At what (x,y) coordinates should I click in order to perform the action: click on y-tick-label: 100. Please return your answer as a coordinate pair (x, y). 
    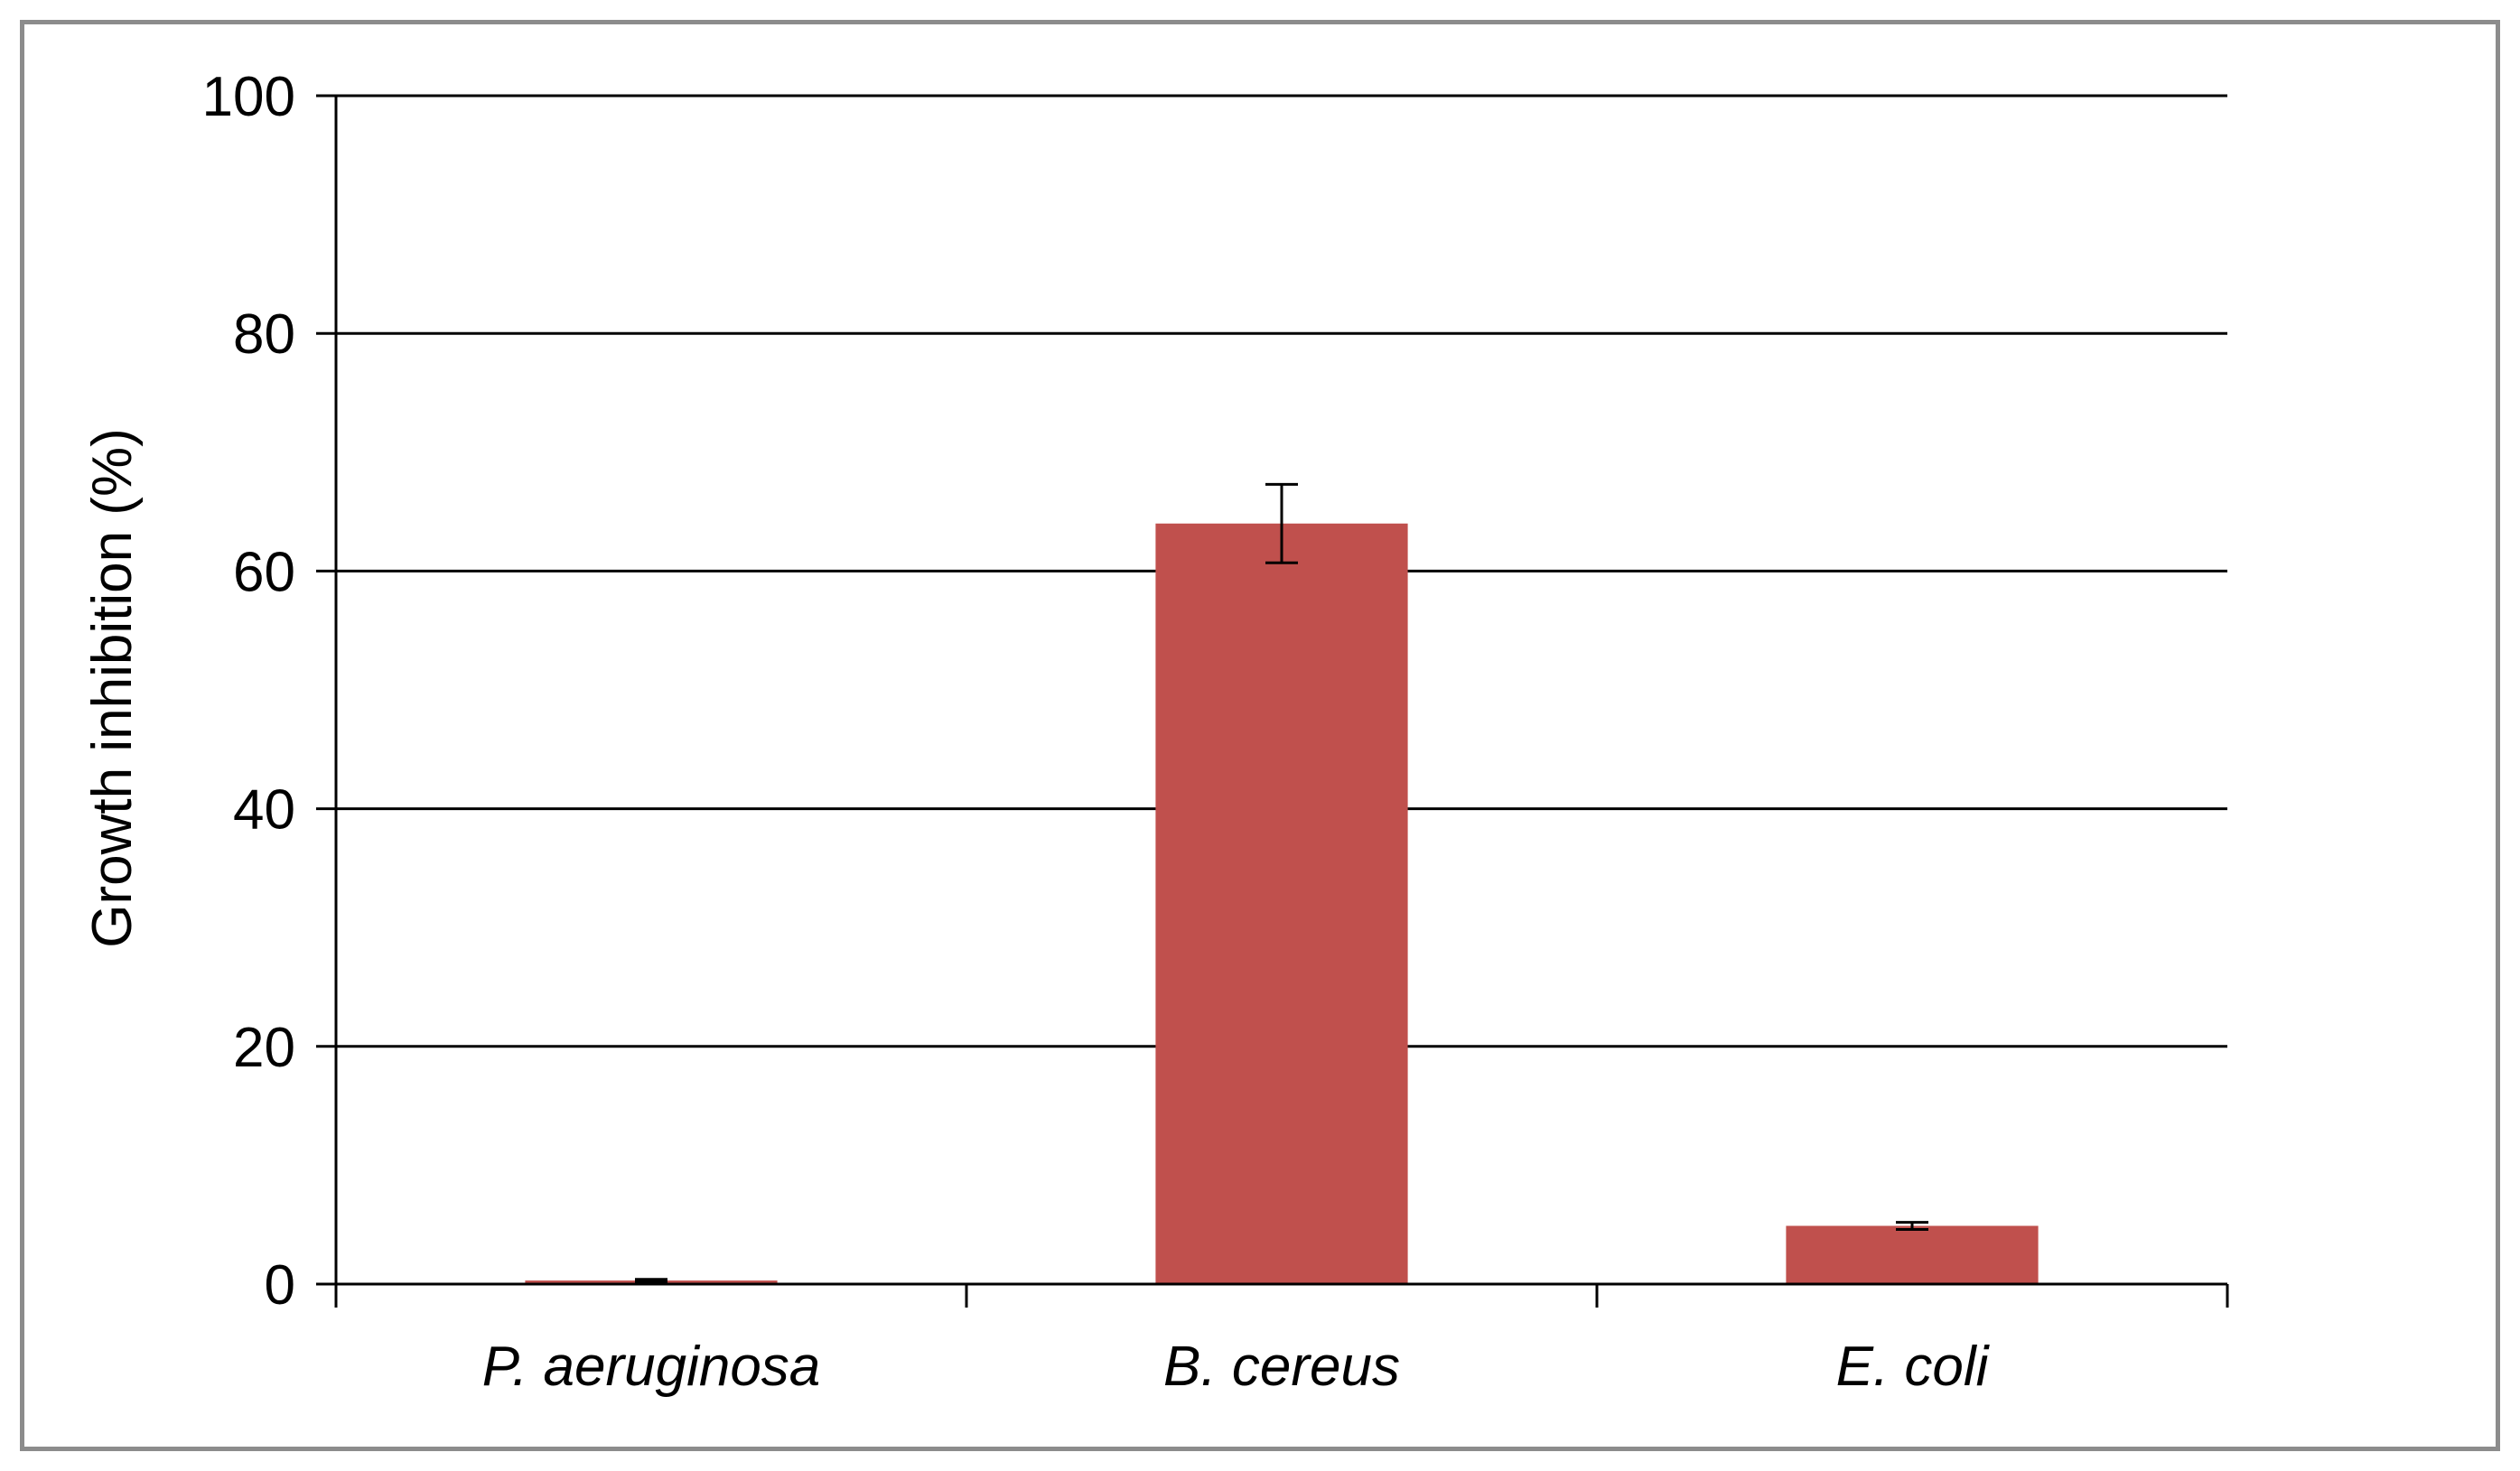
    Looking at the image, I should click on (248, 97).